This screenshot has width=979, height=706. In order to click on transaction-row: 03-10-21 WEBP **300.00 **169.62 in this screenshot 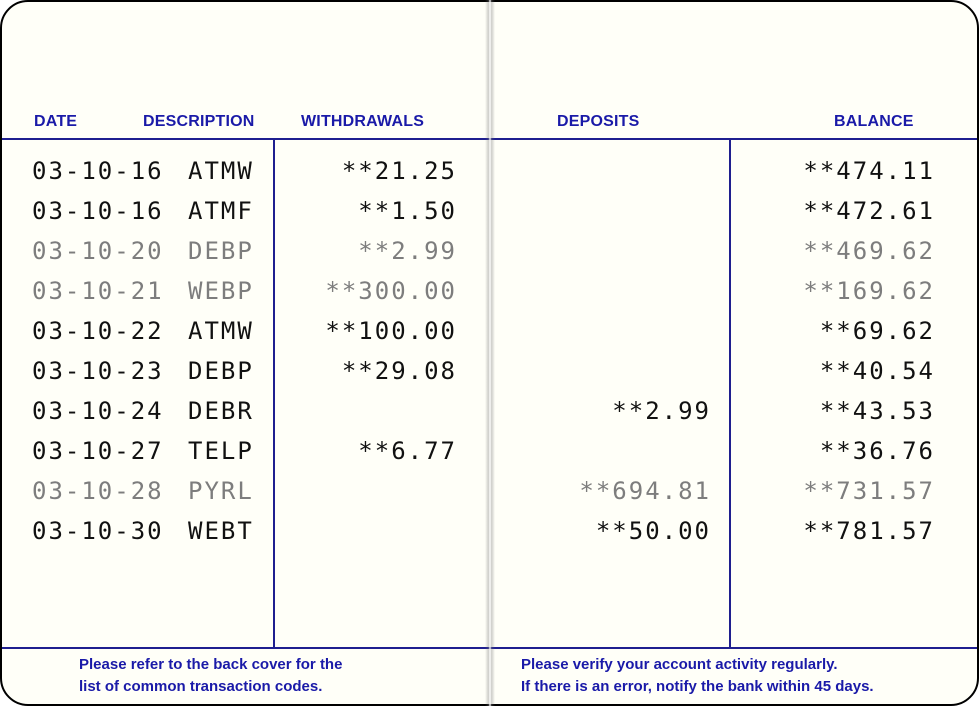, I will do `click(489, 291)`.